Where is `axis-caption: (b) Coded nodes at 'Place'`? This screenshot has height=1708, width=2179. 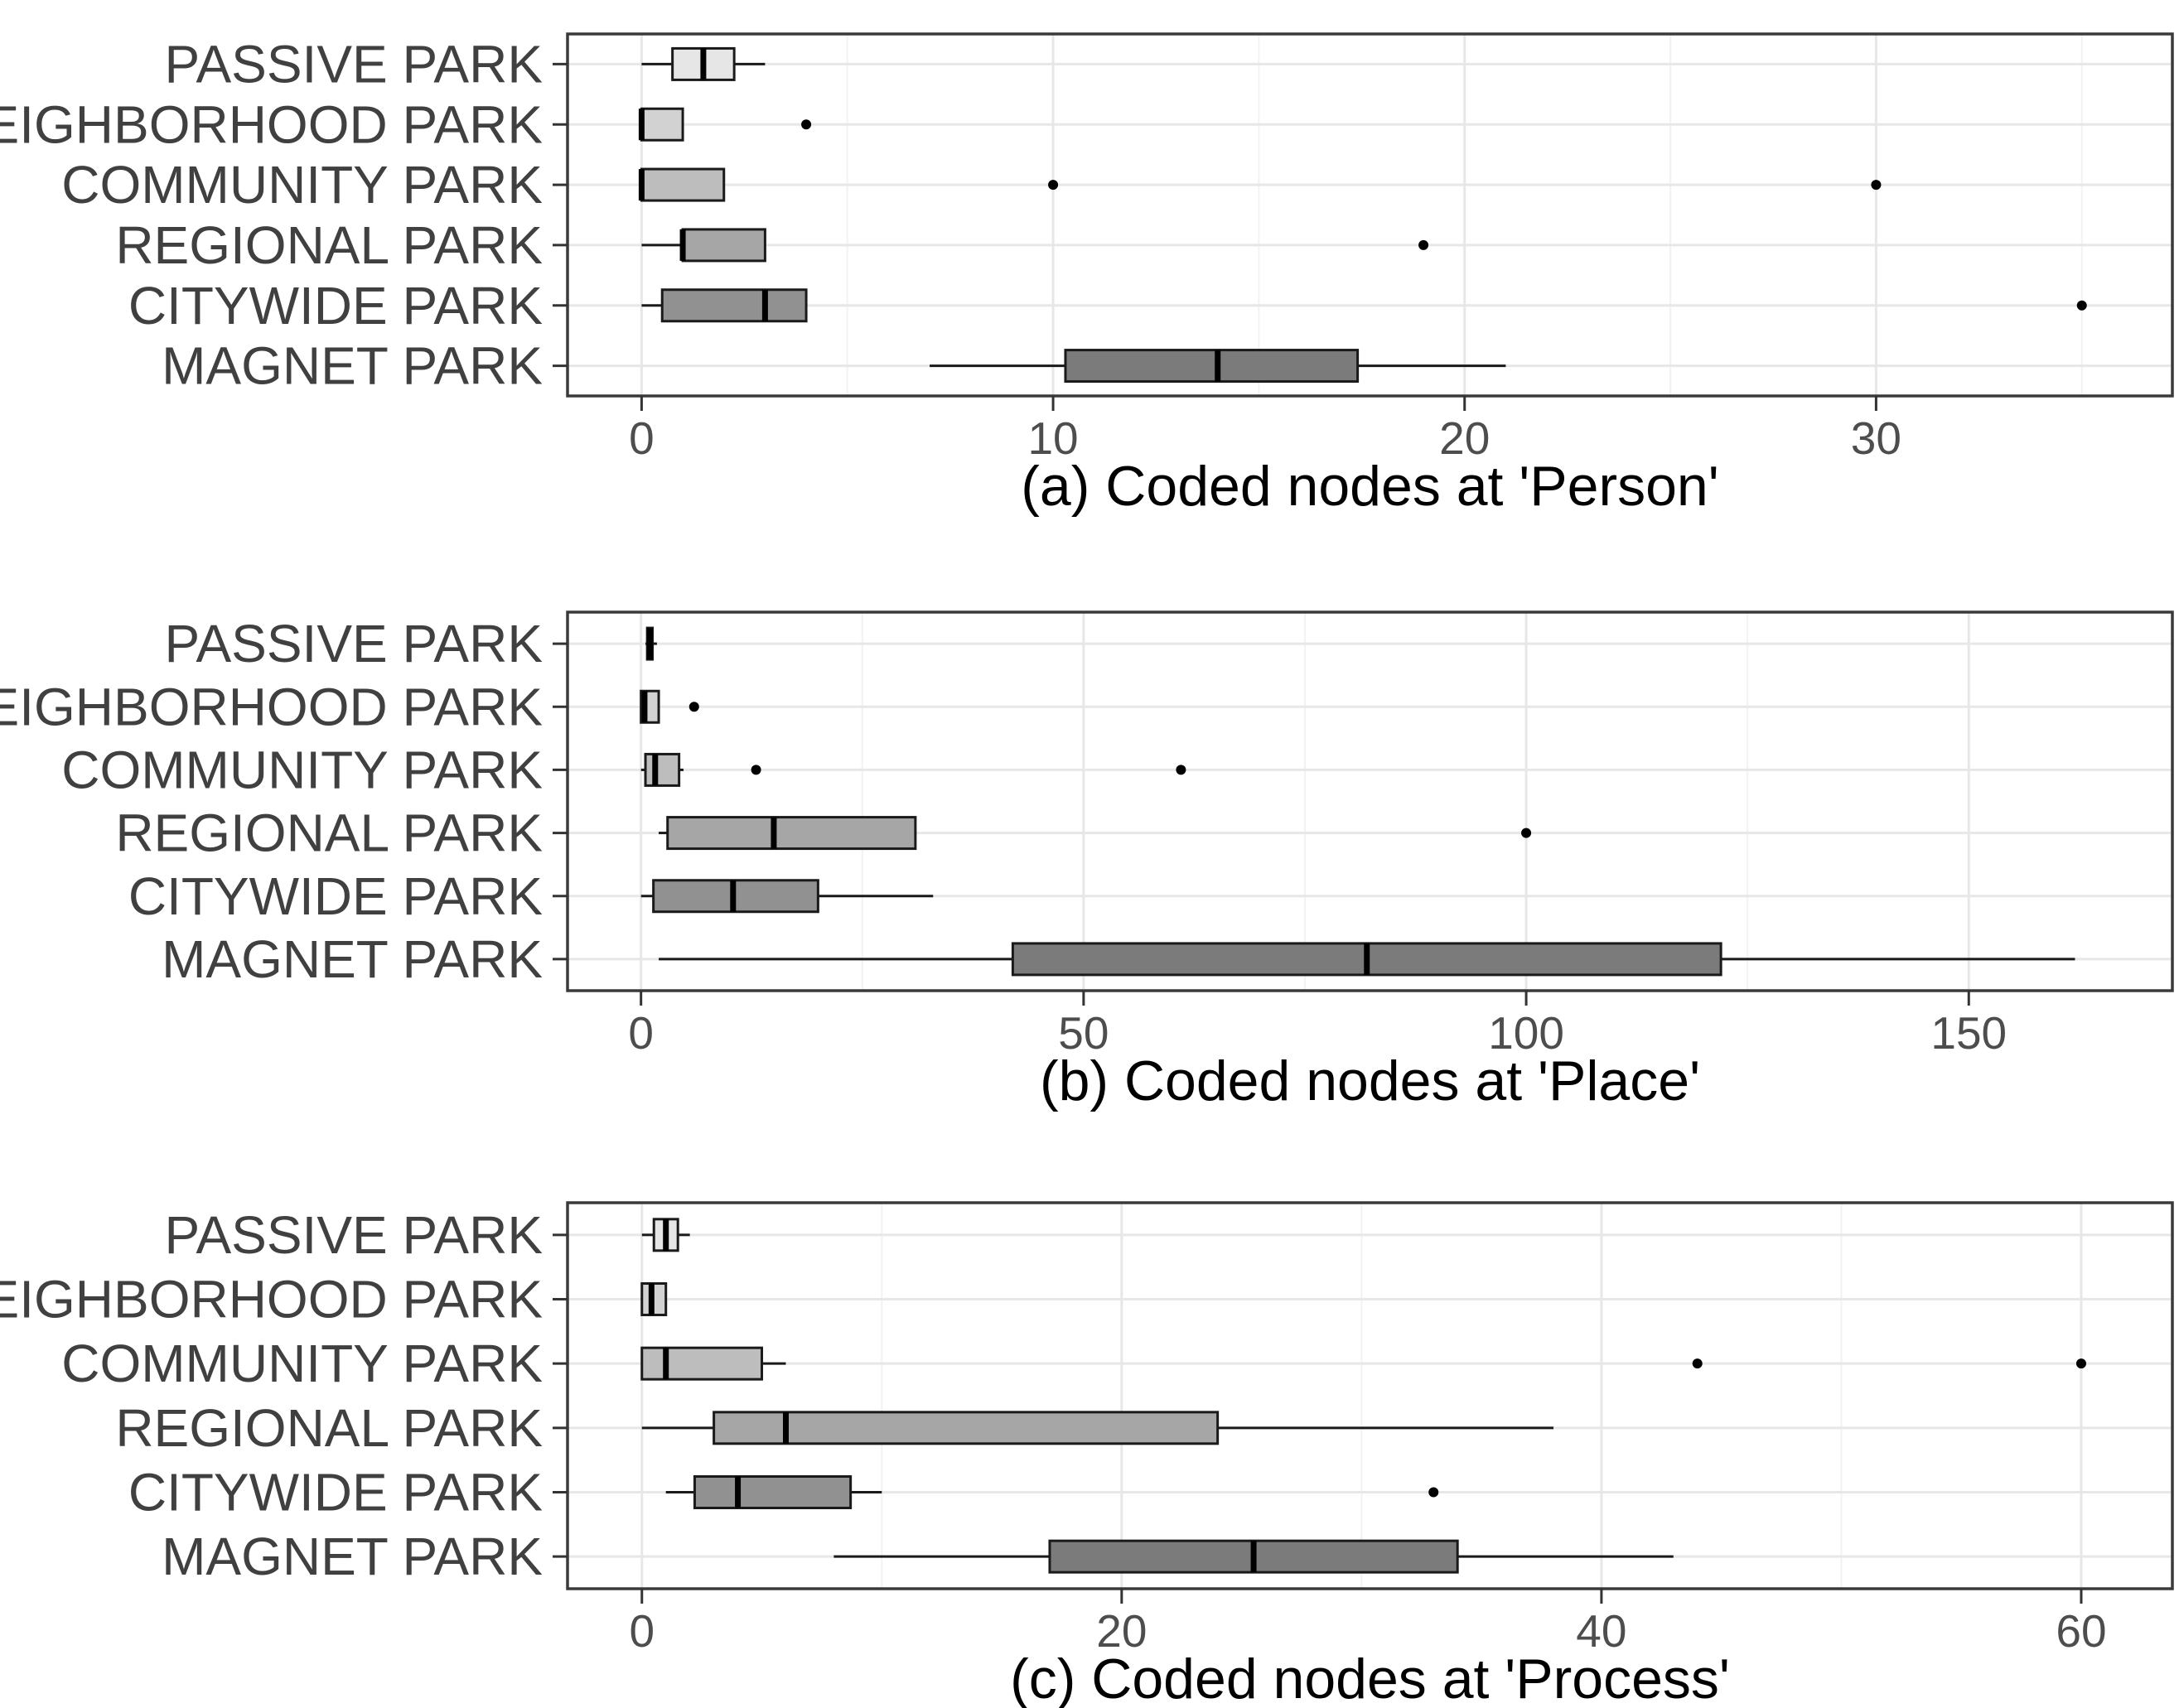
axis-caption: (b) Coded nodes at 'Place' is located at coordinates (1370, 1080).